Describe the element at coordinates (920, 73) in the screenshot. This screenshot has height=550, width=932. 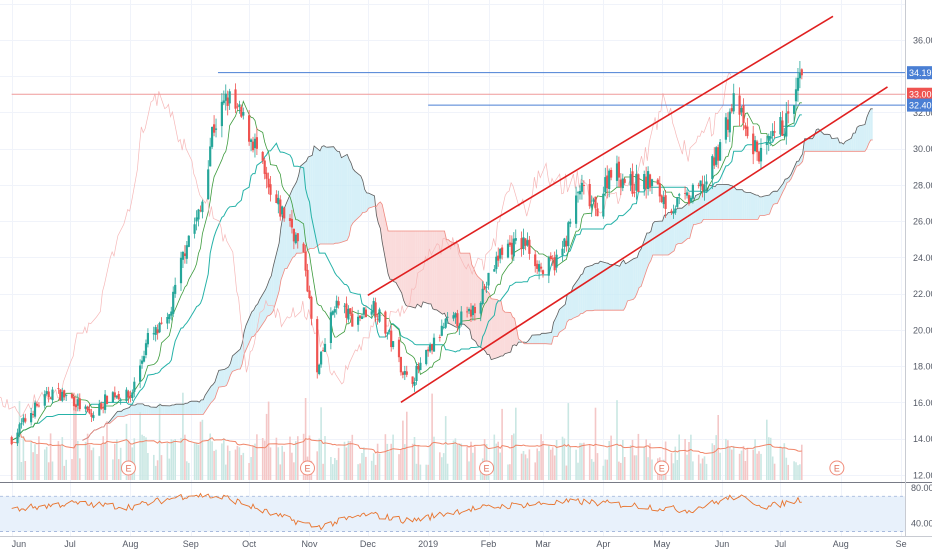
I see `price-label-0: 34.19` at that location.